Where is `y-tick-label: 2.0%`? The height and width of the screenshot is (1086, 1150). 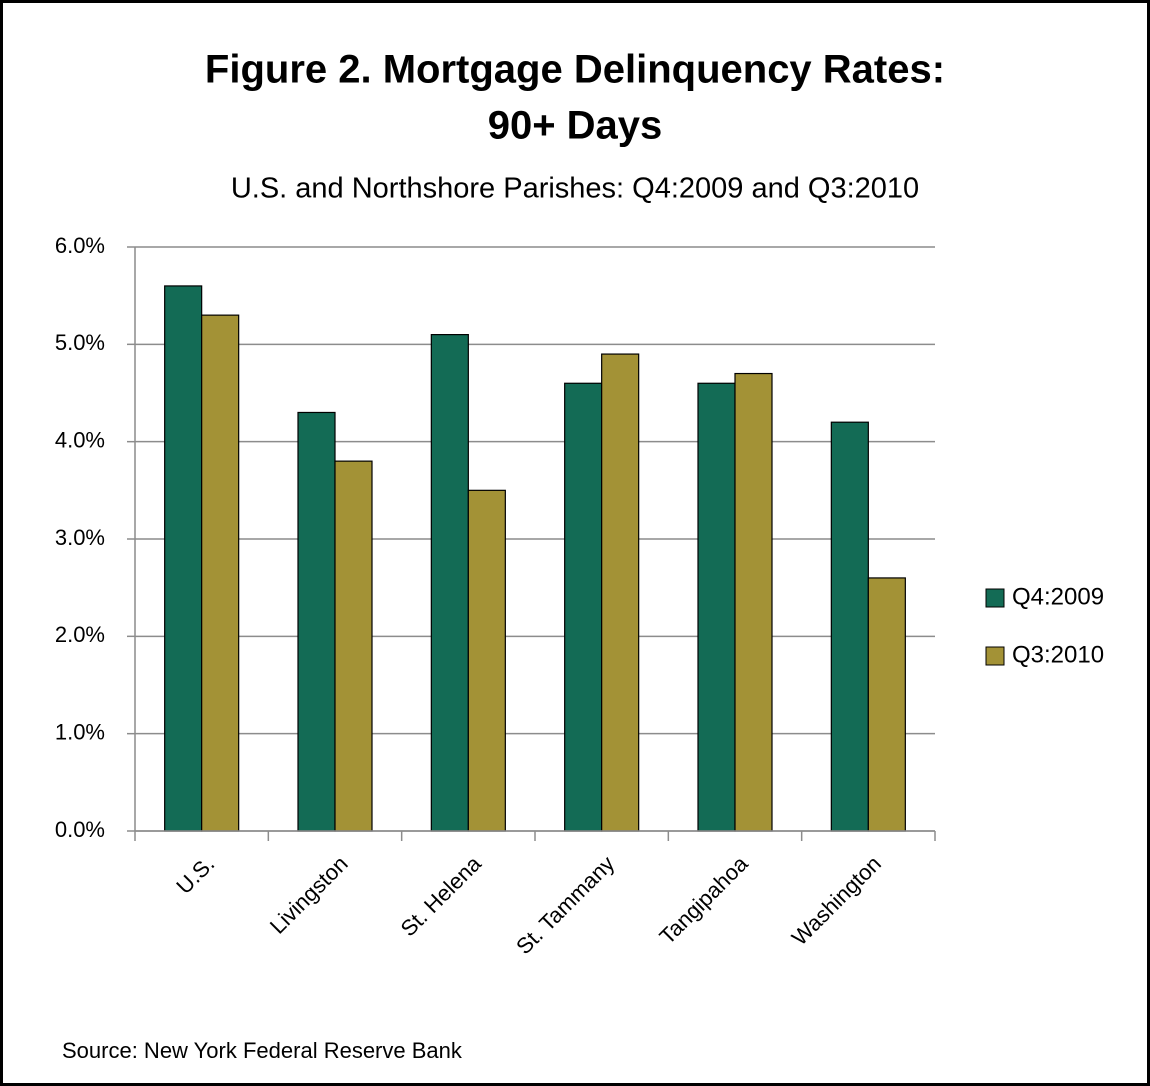
y-tick-label: 2.0% is located at coordinates (80, 634).